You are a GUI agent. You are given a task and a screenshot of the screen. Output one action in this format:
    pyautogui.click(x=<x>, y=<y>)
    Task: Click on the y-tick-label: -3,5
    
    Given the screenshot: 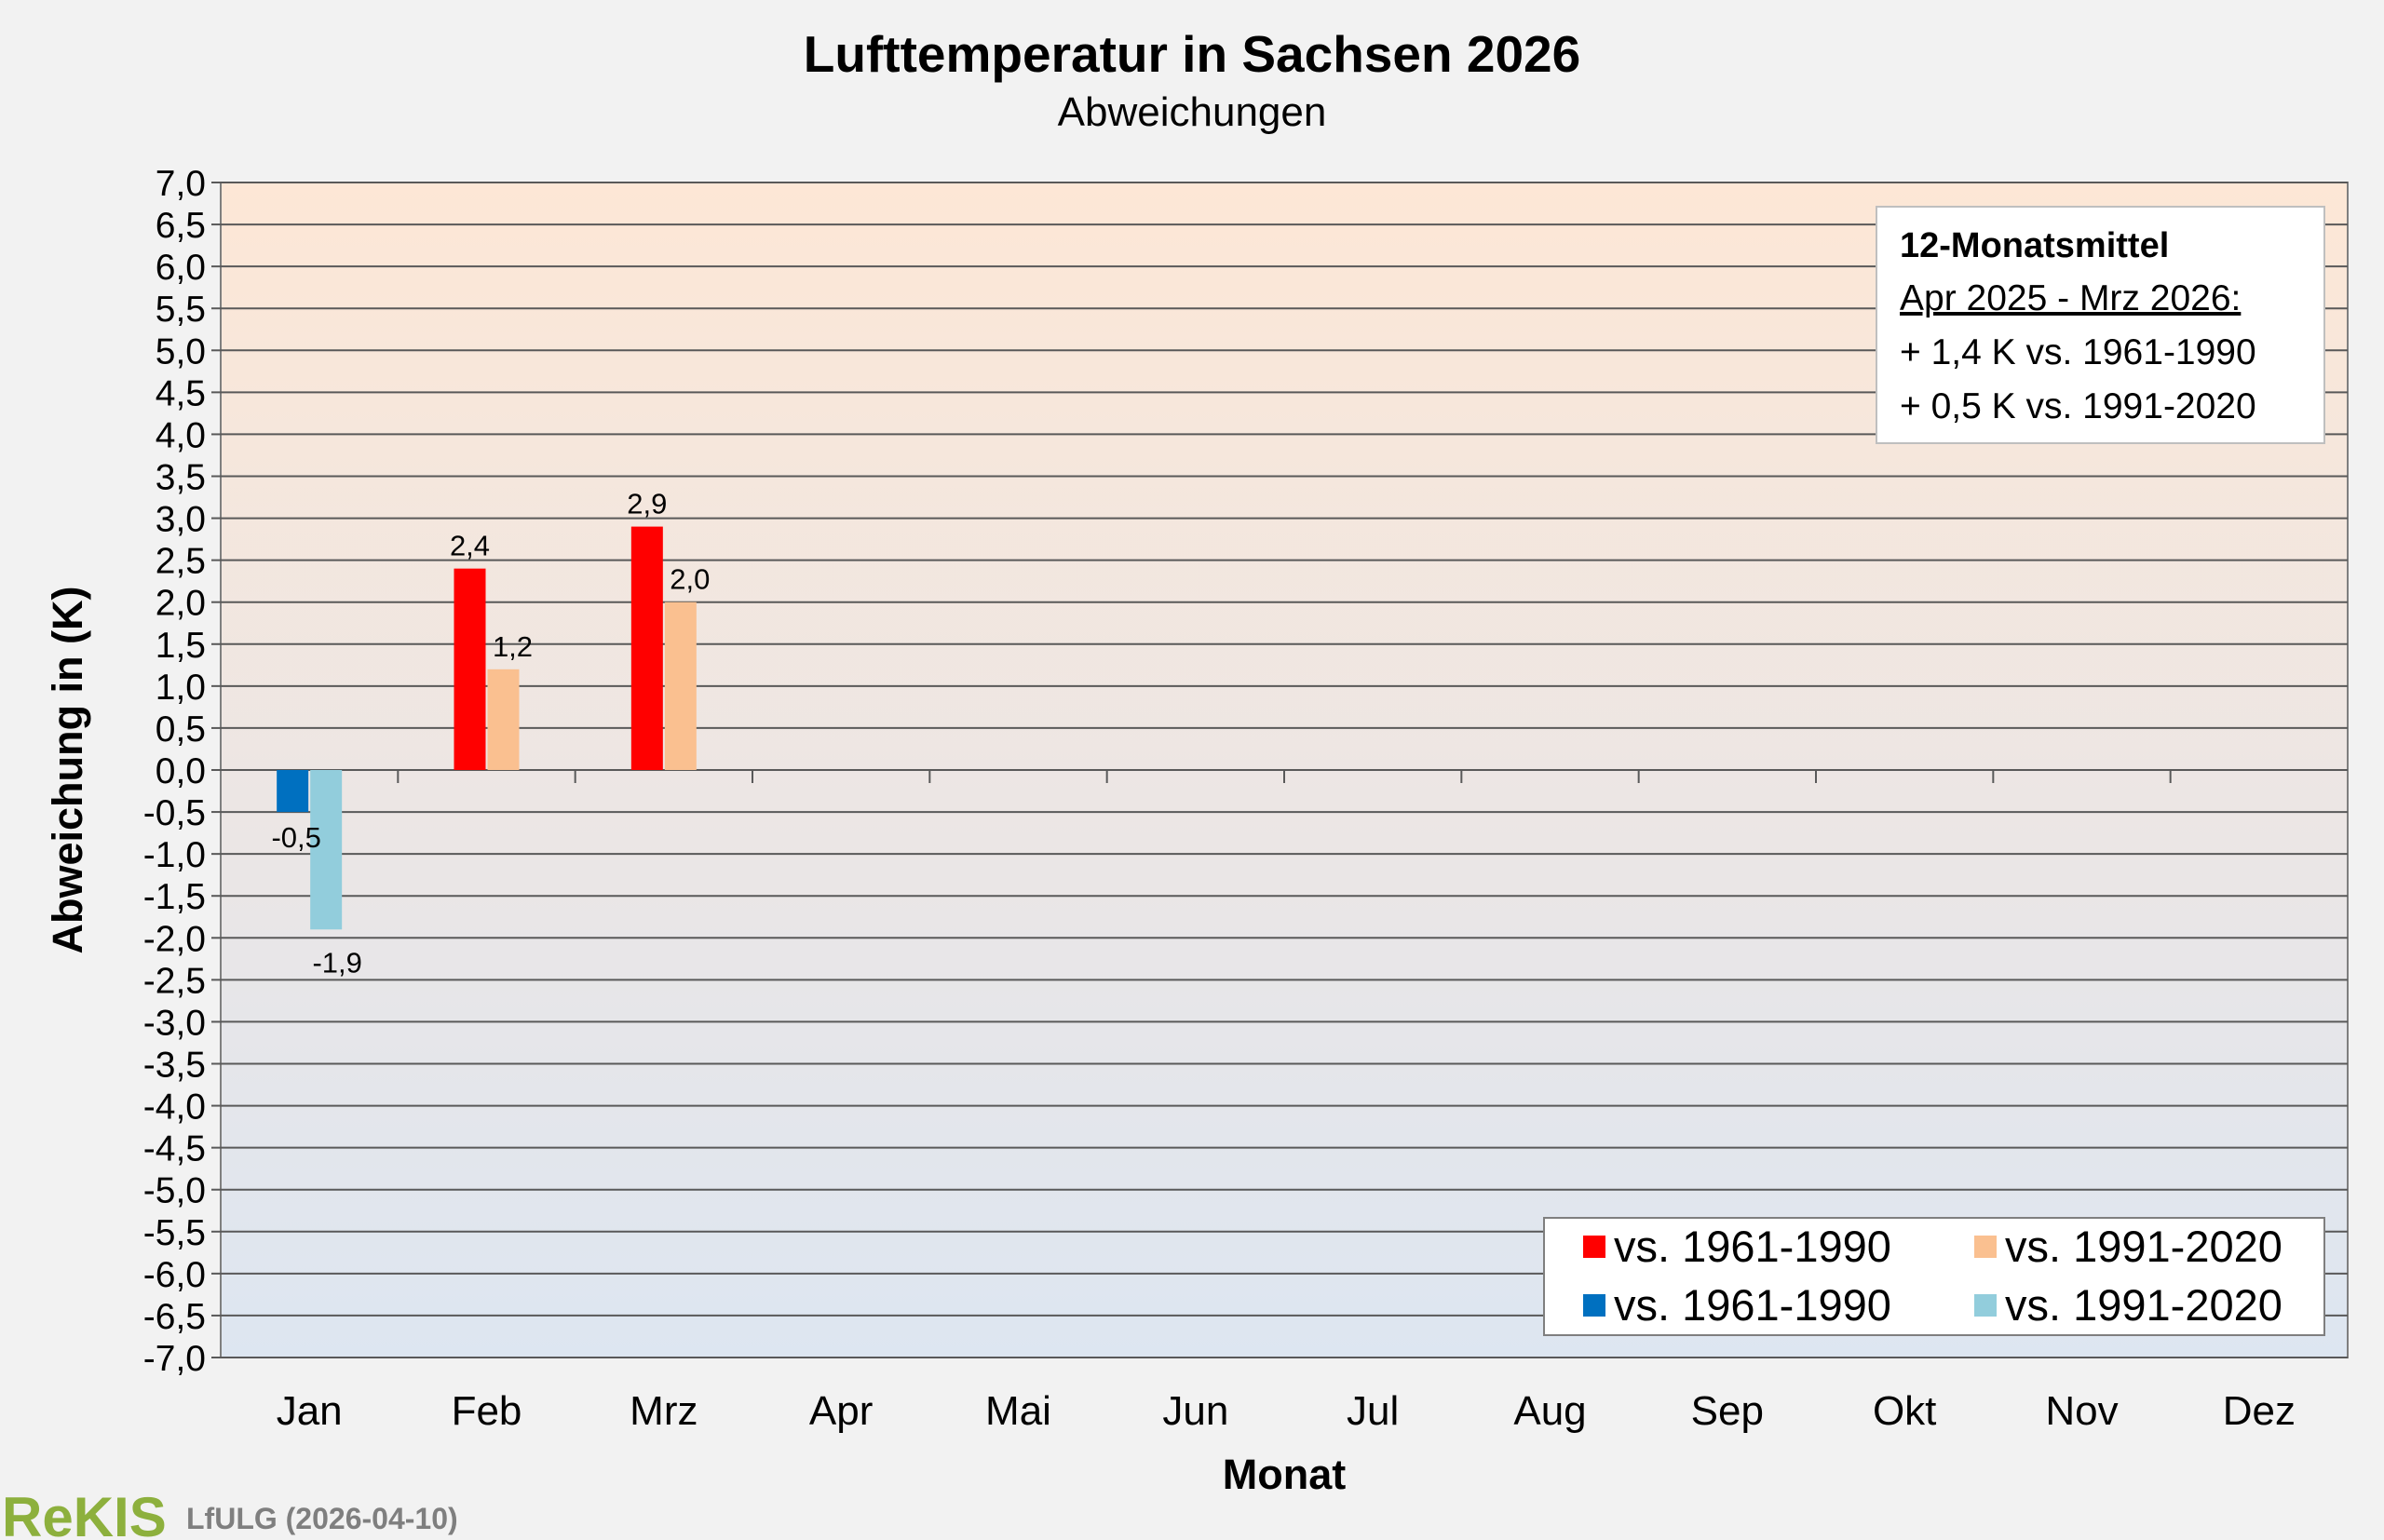 What is the action you would take?
    pyautogui.click(x=174, y=1066)
    